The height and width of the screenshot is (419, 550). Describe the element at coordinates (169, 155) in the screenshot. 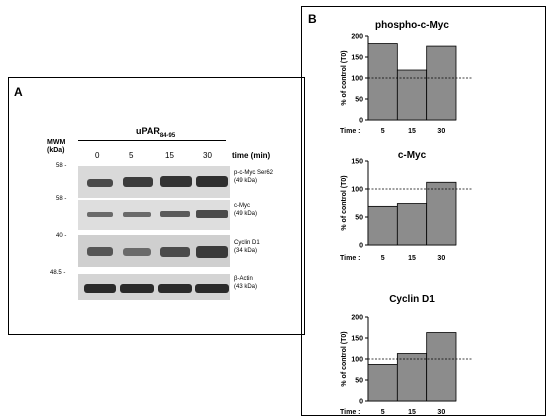

I see `timepoint-label-15: 15` at that location.